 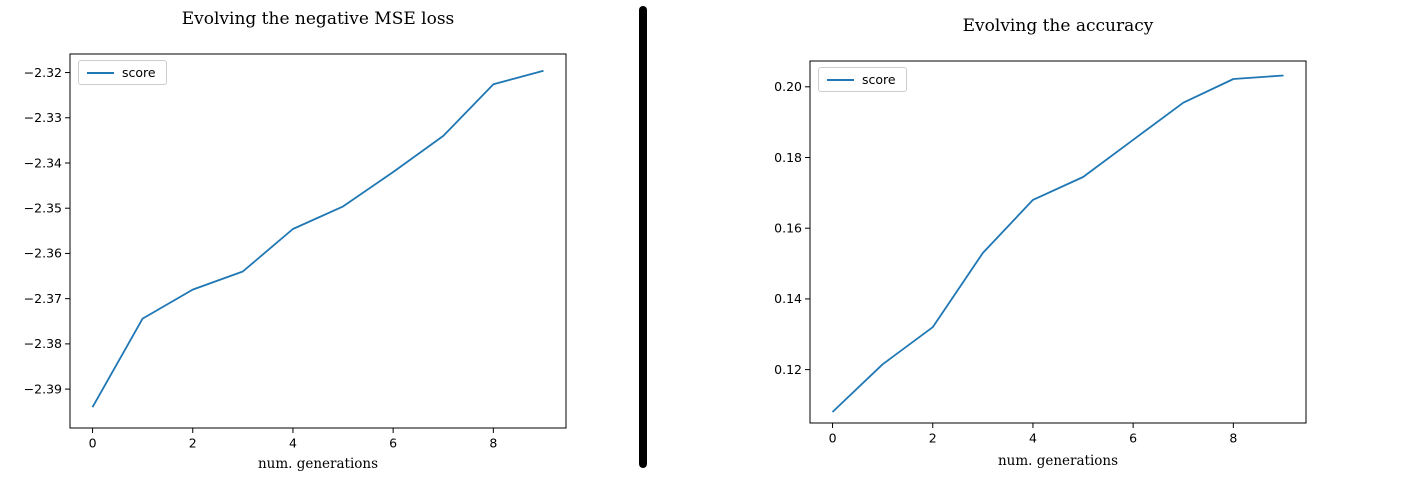 What do you see at coordinates (43, 298) in the screenshot?
I see `y-tick-label: −2.37` at bounding box center [43, 298].